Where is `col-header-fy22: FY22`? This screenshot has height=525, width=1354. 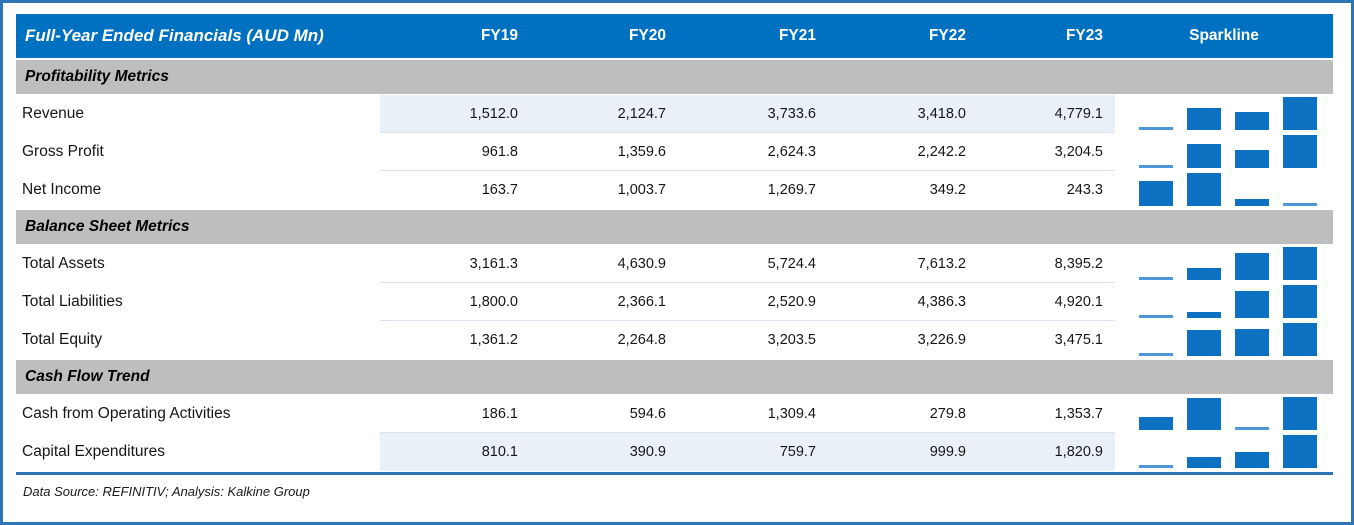 col-header-fy22: FY22 is located at coordinates (947, 35).